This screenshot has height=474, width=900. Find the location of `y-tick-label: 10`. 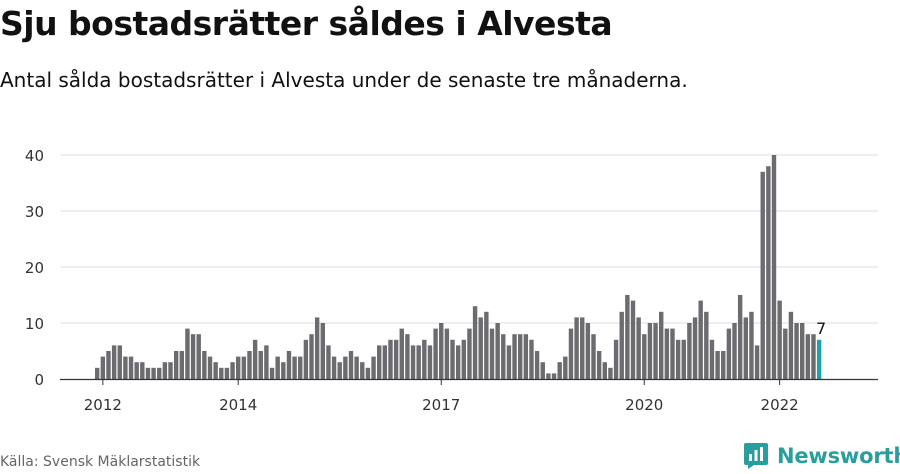

y-tick-label: 10 is located at coordinates (34, 324).